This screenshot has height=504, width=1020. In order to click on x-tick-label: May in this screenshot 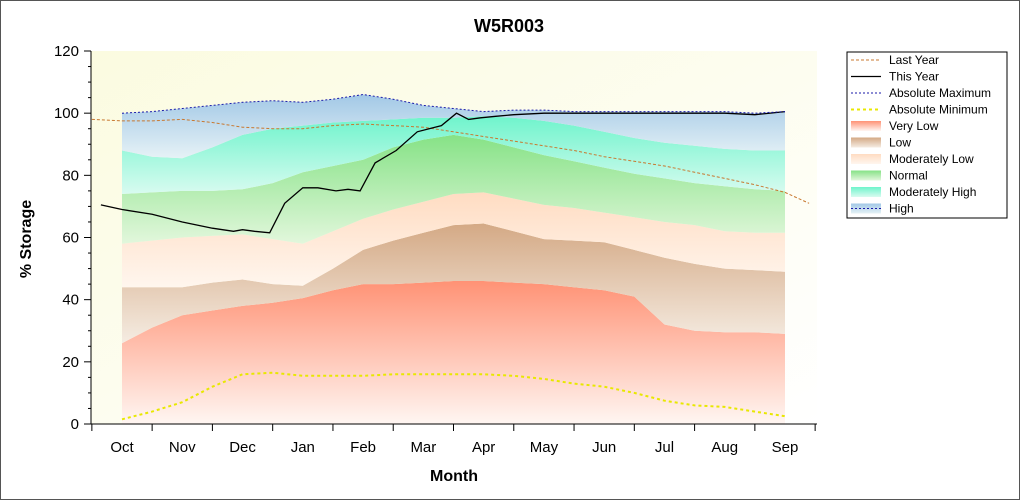, I will do `click(544, 447)`.